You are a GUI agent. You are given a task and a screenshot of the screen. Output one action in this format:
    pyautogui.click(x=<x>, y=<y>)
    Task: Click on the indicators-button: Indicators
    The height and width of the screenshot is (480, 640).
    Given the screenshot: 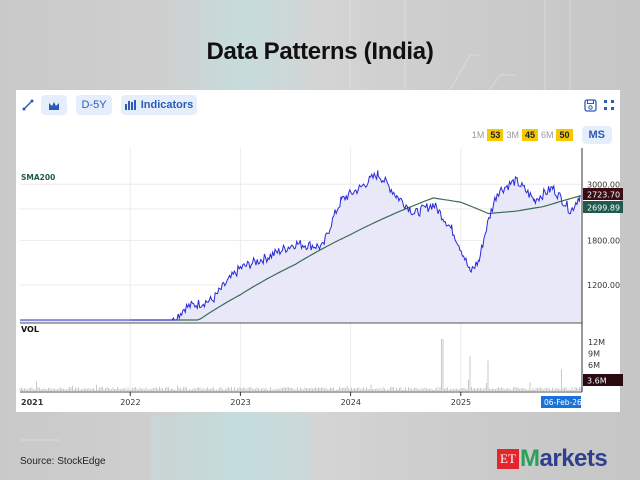 What is the action you would take?
    pyautogui.click(x=159, y=105)
    